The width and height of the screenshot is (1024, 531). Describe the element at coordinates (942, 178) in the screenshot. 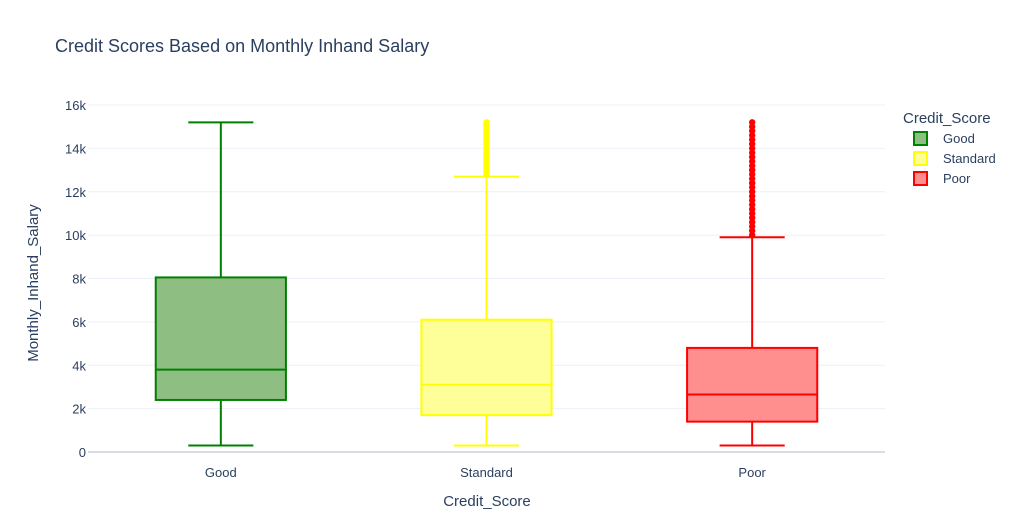

I see `legend-item-poor: Poor` at that location.